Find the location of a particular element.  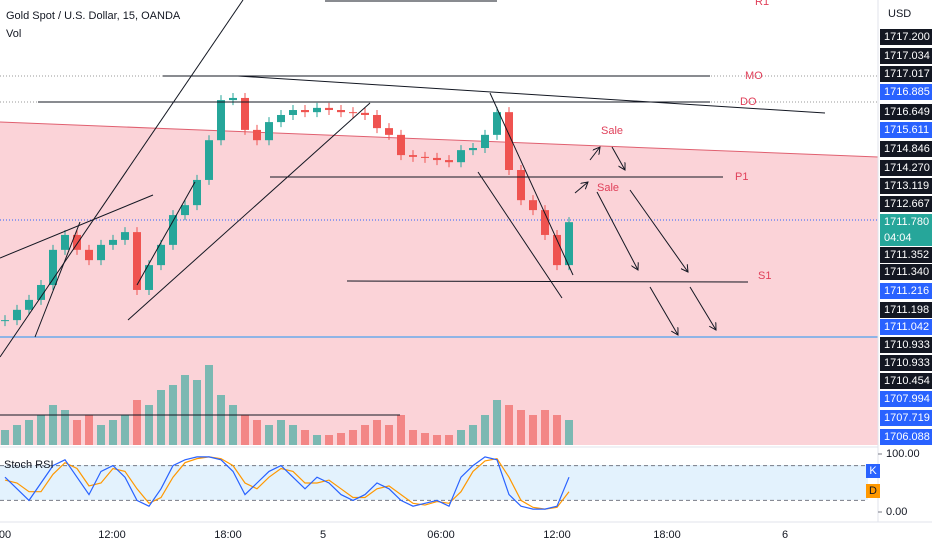

title: Gold Spot / U.S. Dollar, 15, OANDA is located at coordinates (93, 16).